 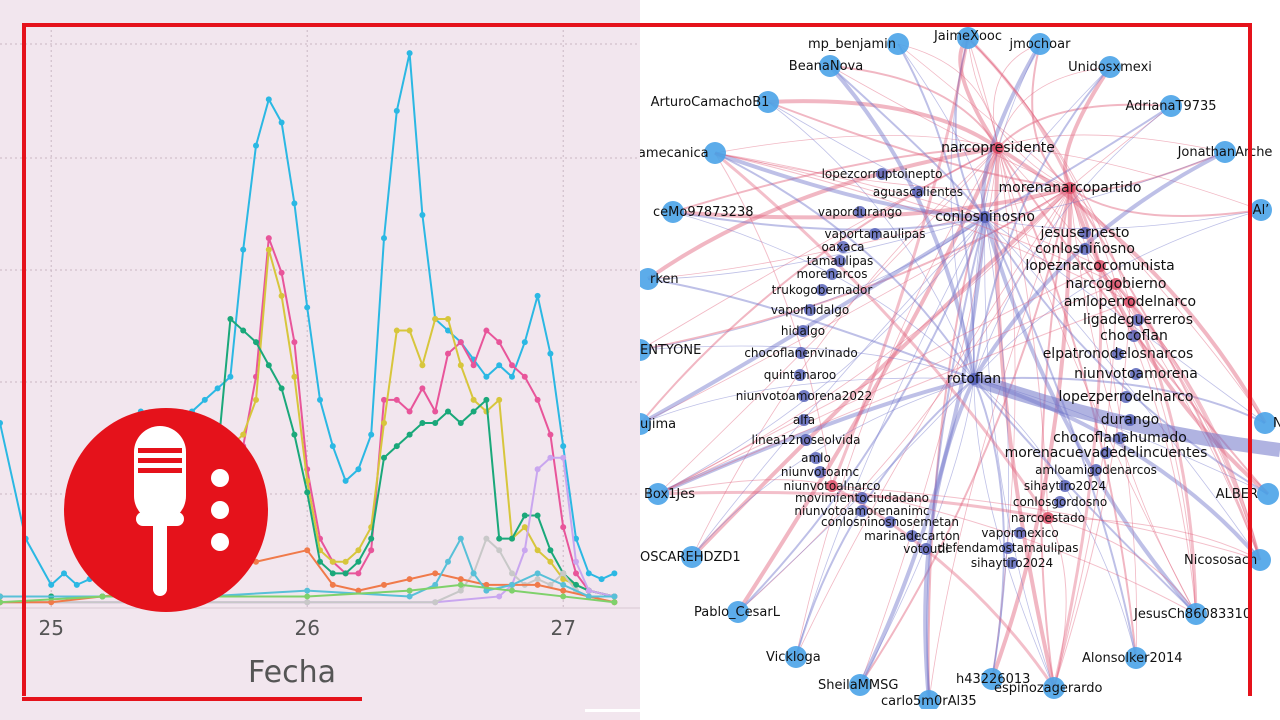 I want to click on node-label: morenanarcopartido, so click(x=1070, y=188).